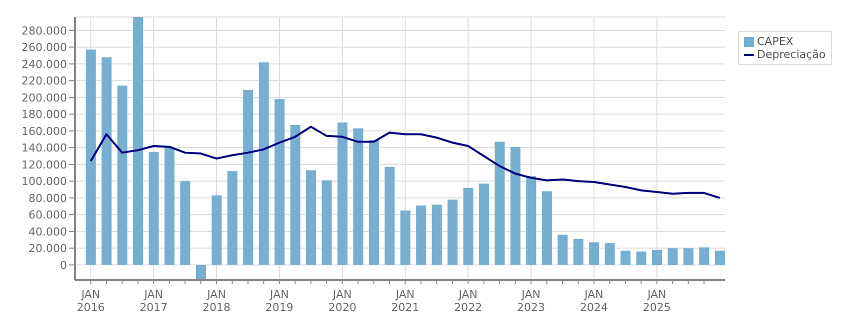 This screenshot has height=313, width=851. What do you see at coordinates (656, 300) in the screenshot?
I see `x-tick-label: JAN 2025` at bounding box center [656, 300].